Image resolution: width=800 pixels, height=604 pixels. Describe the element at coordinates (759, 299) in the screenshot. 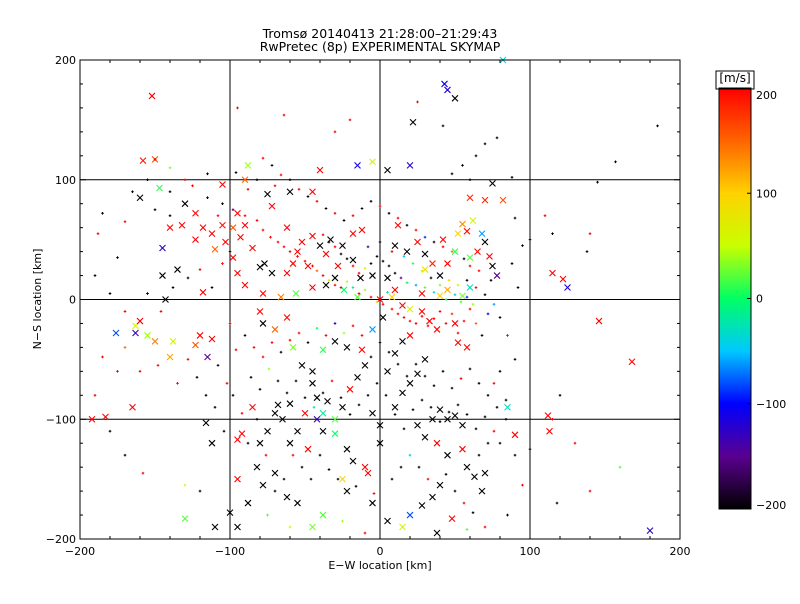

I see `colorbar-tick-label: 0` at that location.